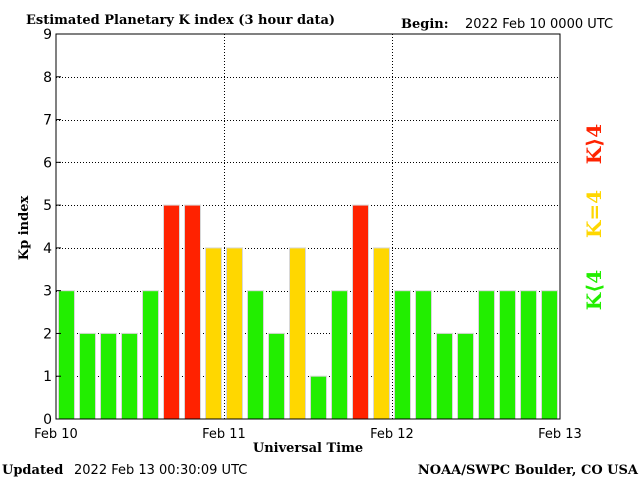  I want to click on y-tick-label: 4, so click(47, 249).